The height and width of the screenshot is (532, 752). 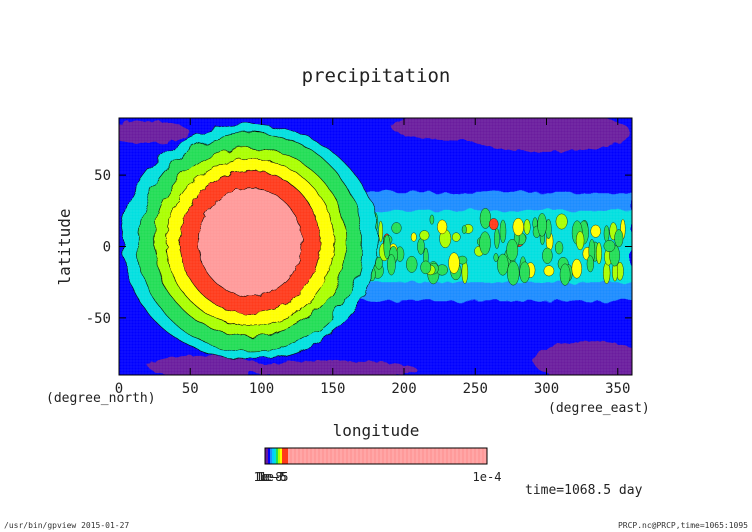 What do you see at coordinates (102, 176) in the screenshot?
I see `y-tick-label: 50` at bounding box center [102, 176].